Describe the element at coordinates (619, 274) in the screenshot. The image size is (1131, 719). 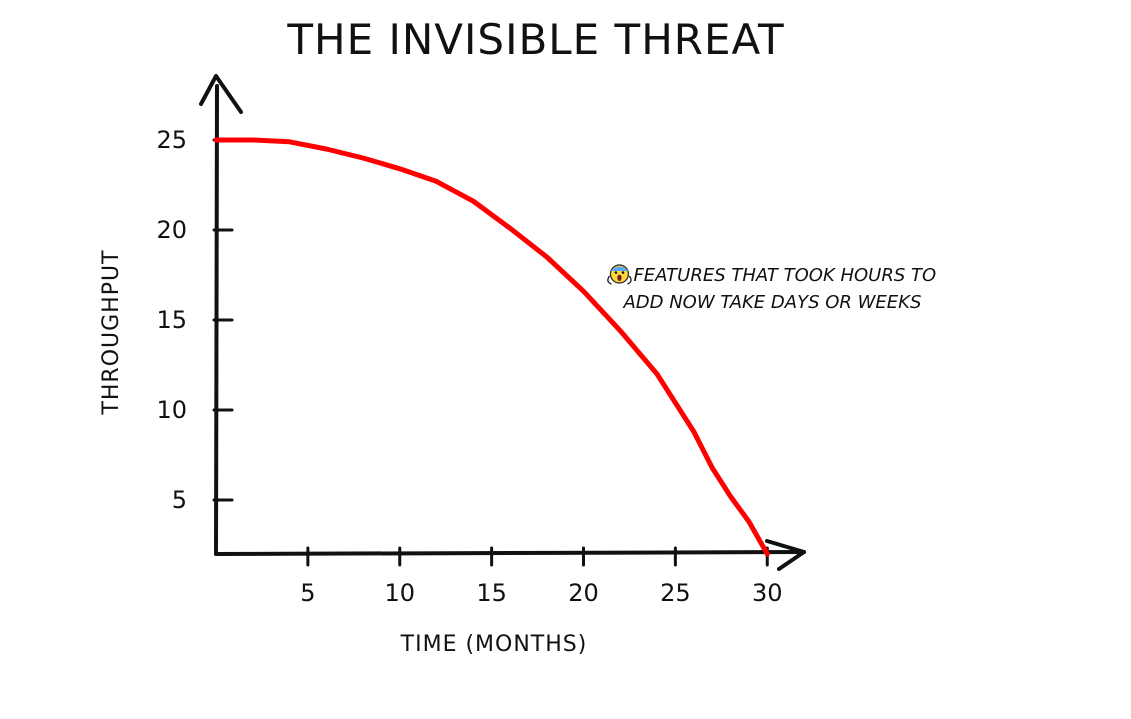
I see `screaming-face-emoji` at that location.